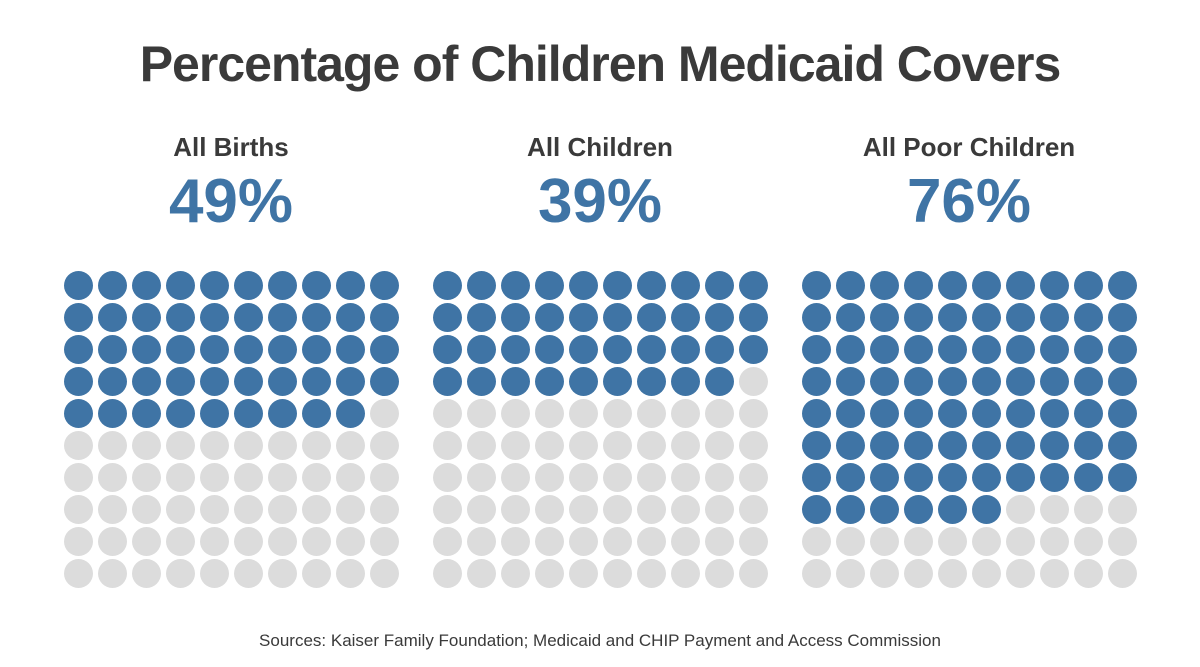  I want to click on category-label: All Poor Children, so click(969, 147).